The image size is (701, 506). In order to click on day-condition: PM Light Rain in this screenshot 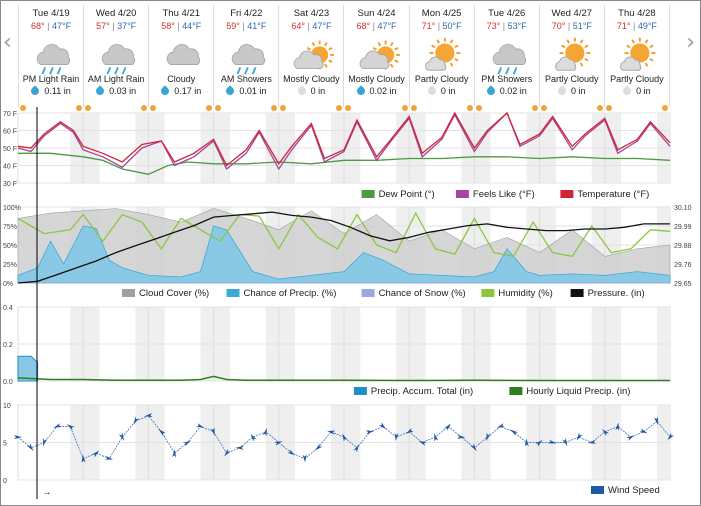, I will do `click(51, 79)`.